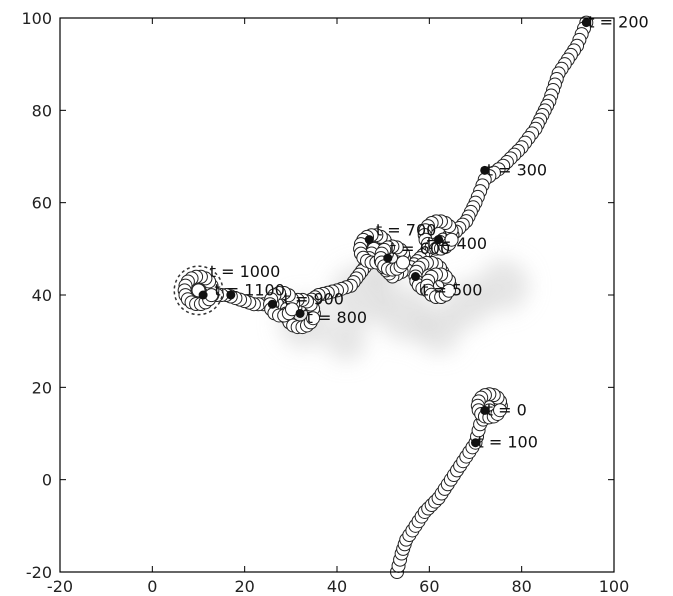 The image size is (673, 596). Describe the element at coordinates (508, 442) in the screenshot. I see `annotation-1: t = 100` at that location.